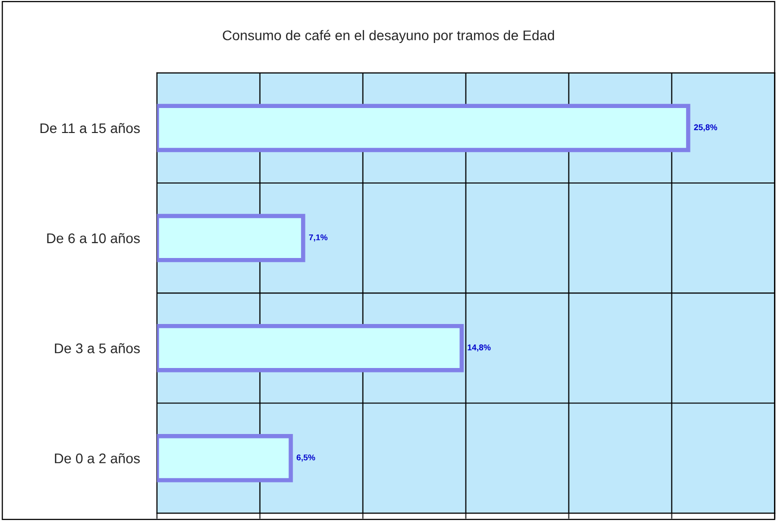  Describe the element at coordinates (706, 128) in the screenshot. I see `data-label: 25,8%` at that location.